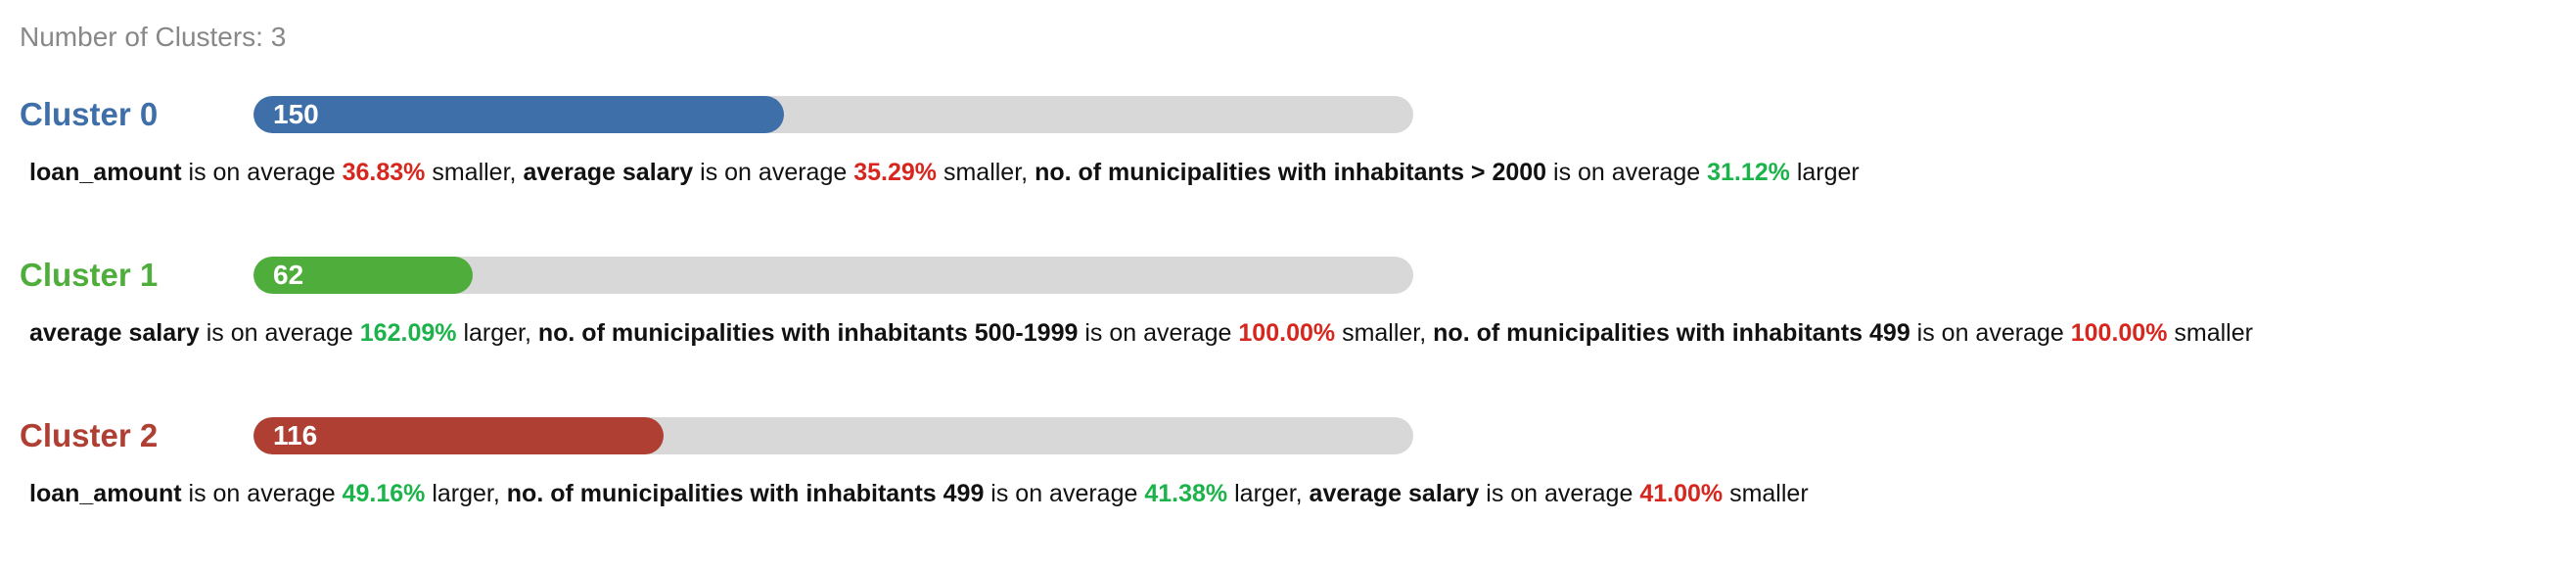 The height and width of the screenshot is (570, 2576). Describe the element at coordinates (1186, 493) in the screenshot. I see `feature-percent: 41.38%` at that location.